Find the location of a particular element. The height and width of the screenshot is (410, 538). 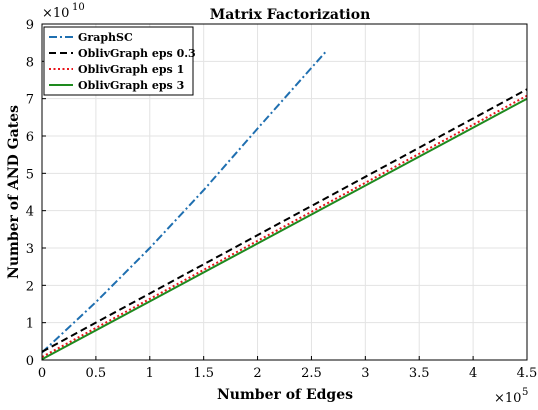

y-tick-label: 0 is located at coordinates (30, 361).